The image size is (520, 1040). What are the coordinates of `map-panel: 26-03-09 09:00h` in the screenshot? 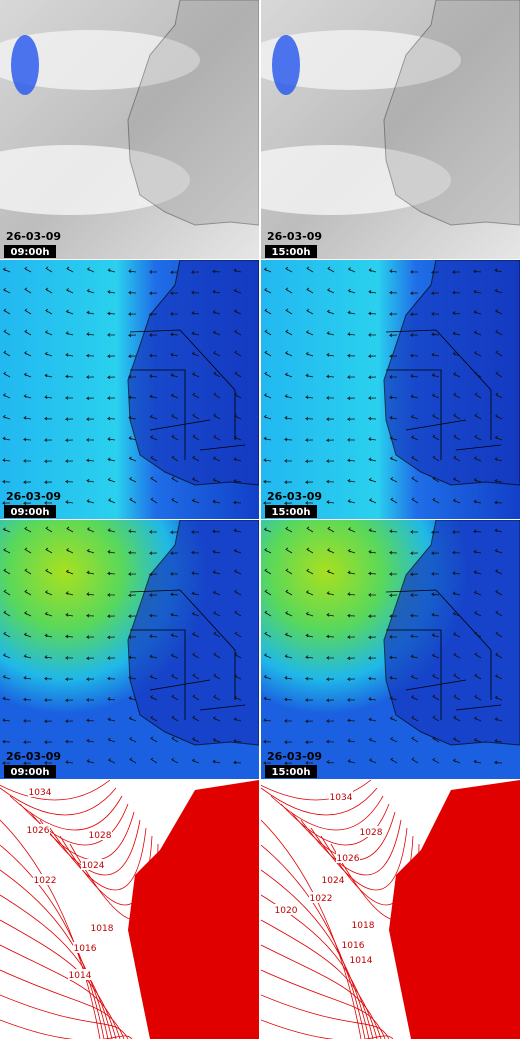 It's located at (129, 649).